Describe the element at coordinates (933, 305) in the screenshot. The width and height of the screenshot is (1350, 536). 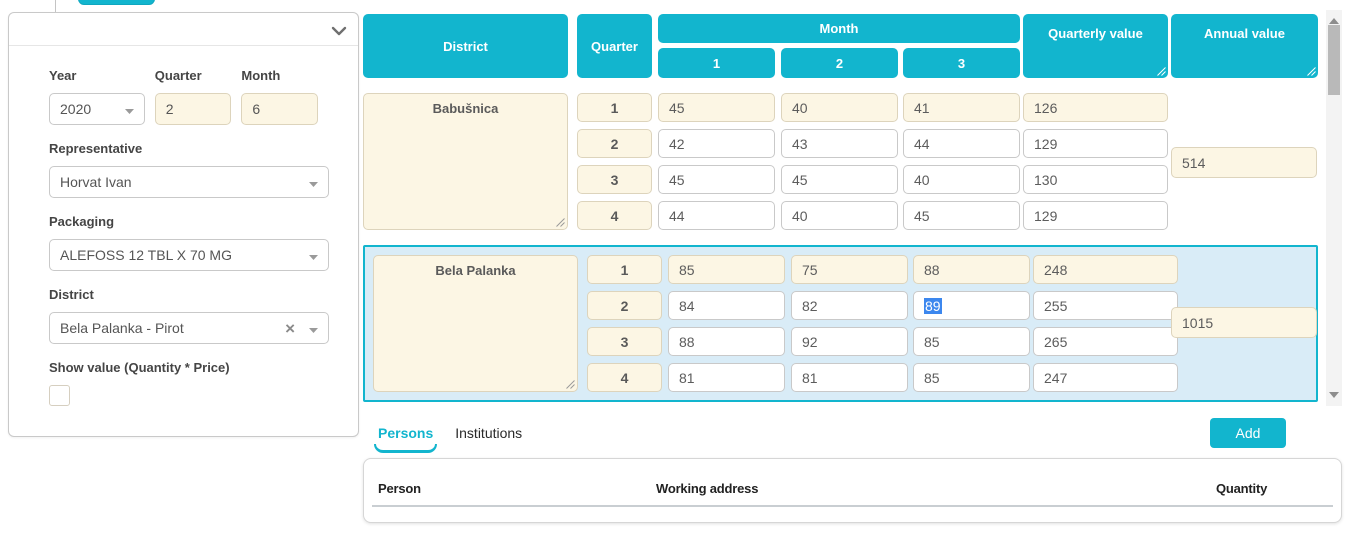
I see `selected-text: 89` at that location.